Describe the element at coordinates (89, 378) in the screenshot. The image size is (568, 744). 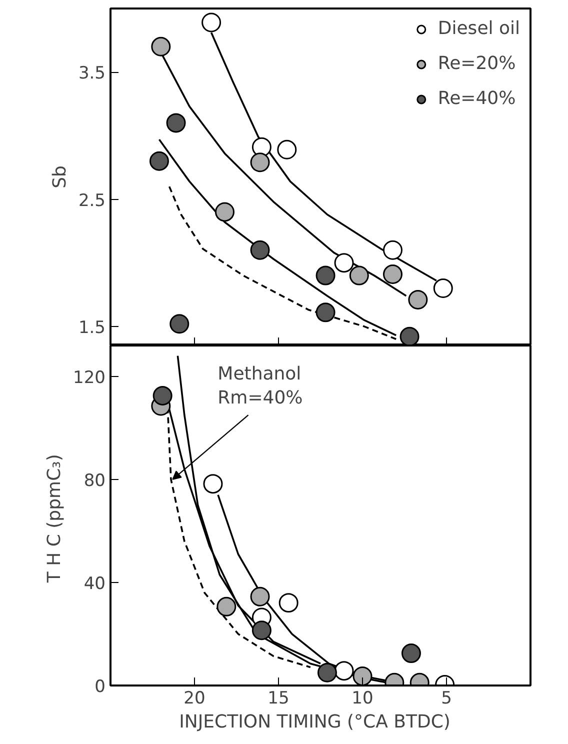
I see `y-tick-label: 120` at that location.